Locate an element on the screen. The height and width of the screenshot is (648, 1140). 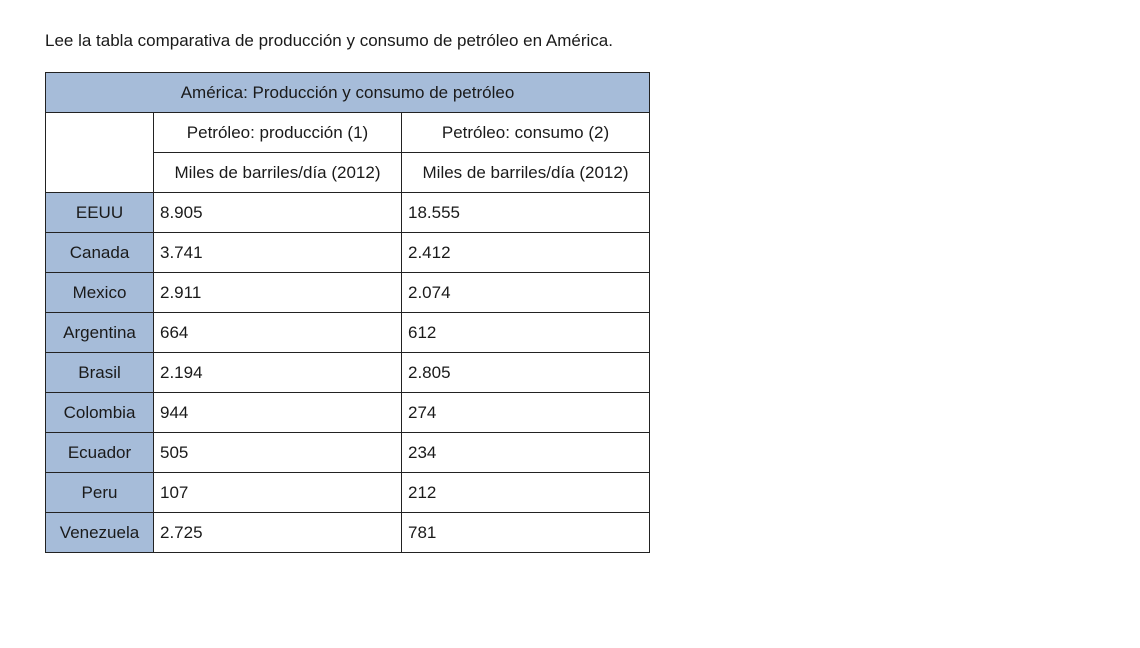
table-row: Venezuela 2.725 781 is located at coordinates (347, 532).